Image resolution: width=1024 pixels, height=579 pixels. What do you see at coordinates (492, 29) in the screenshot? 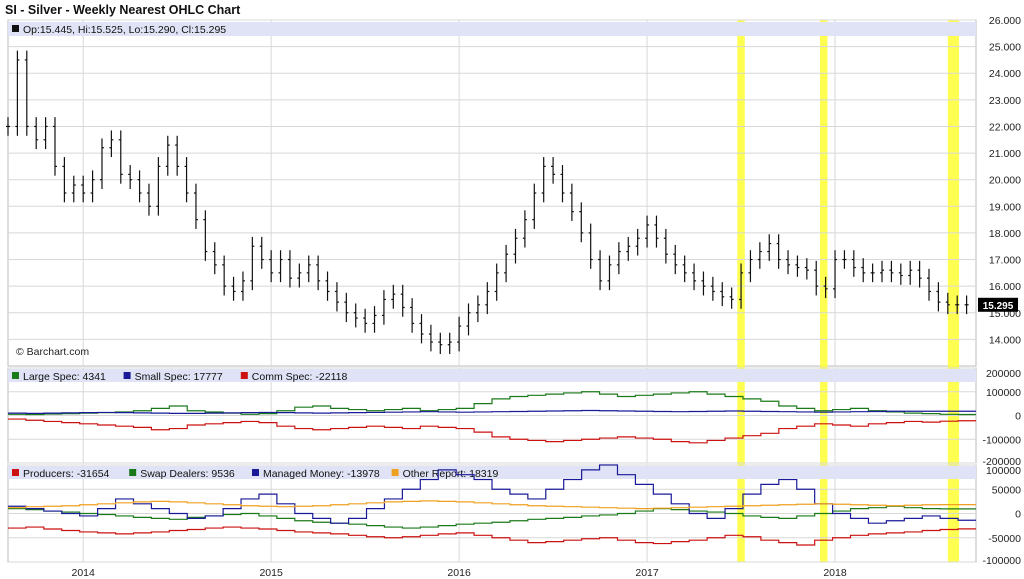
I see `price-legend-strip` at bounding box center [492, 29].